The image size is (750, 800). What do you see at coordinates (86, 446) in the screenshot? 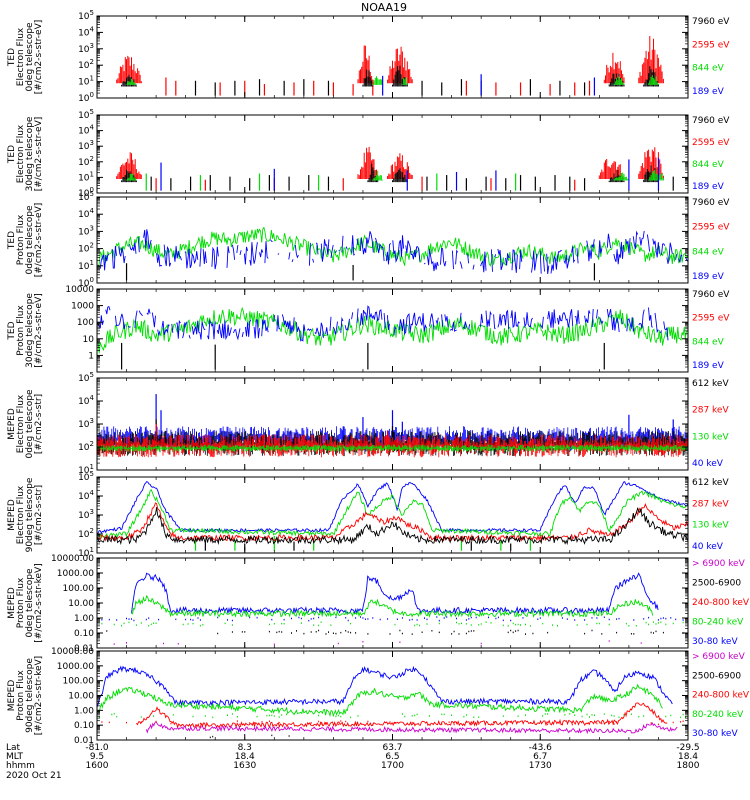
I see `y-tick-label-1: 10²` at bounding box center [86, 446].